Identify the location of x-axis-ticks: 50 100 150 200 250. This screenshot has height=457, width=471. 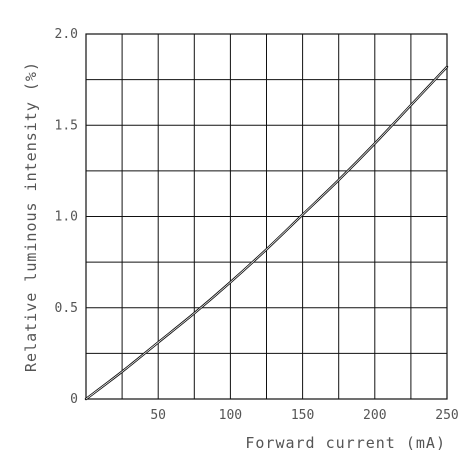
(304, 415).